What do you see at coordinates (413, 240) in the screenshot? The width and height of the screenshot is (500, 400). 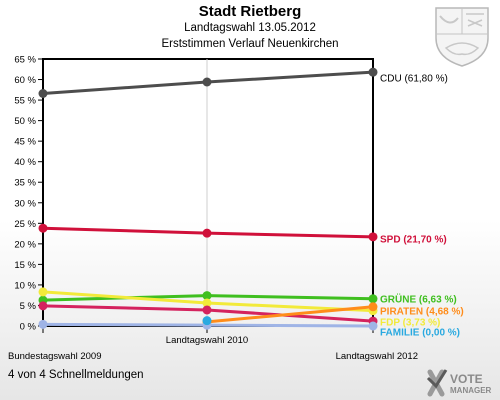 I see `series-label-spd: SPD (21,70 %)` at bounding box center [413, 240].